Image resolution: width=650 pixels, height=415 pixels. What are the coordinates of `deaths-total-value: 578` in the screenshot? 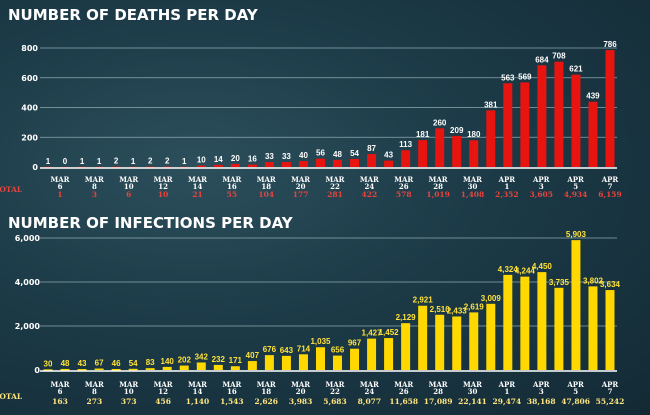 It's located at (404, 194).